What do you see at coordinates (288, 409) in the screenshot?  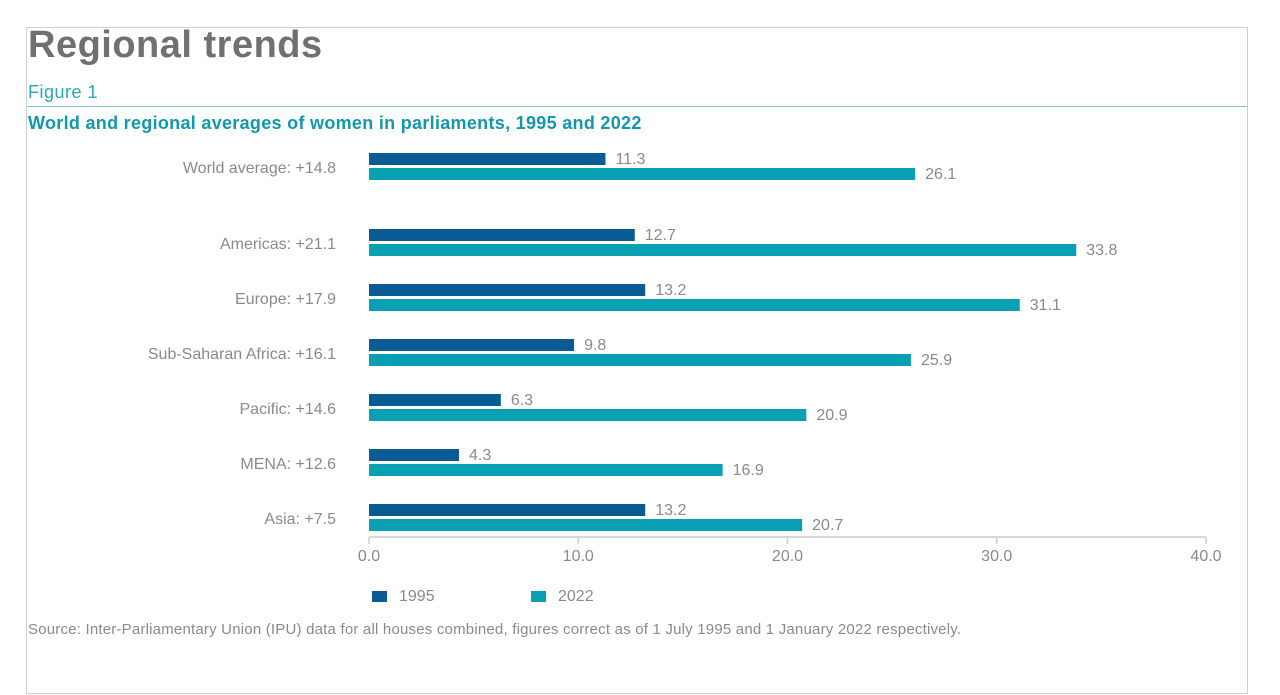 I see `category-label: Pacific: +14.6` at bounding box center [288, 409].